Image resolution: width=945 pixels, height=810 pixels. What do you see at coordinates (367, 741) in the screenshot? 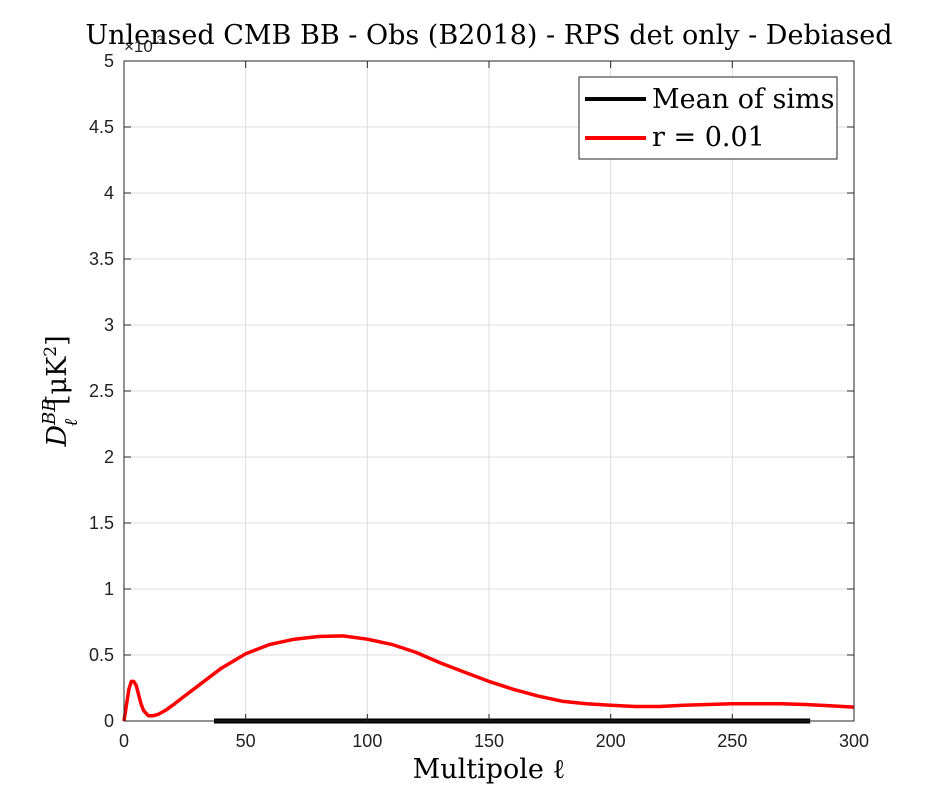
I see `x-tick-label: 100` at bounding box center [367, 741].